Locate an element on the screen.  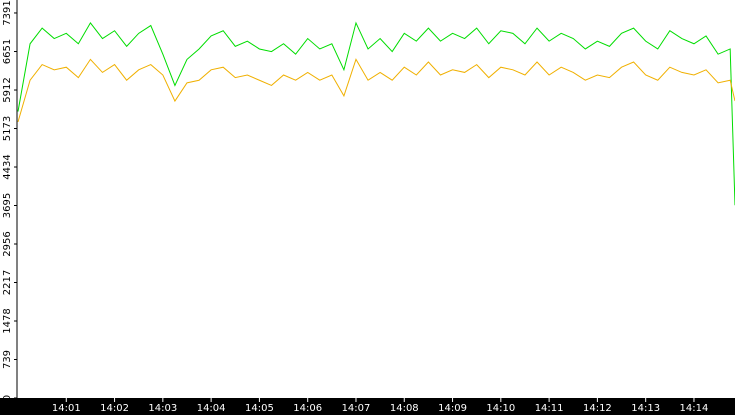
x-tick-label: 14:06 is located at coordinates (307, 408).